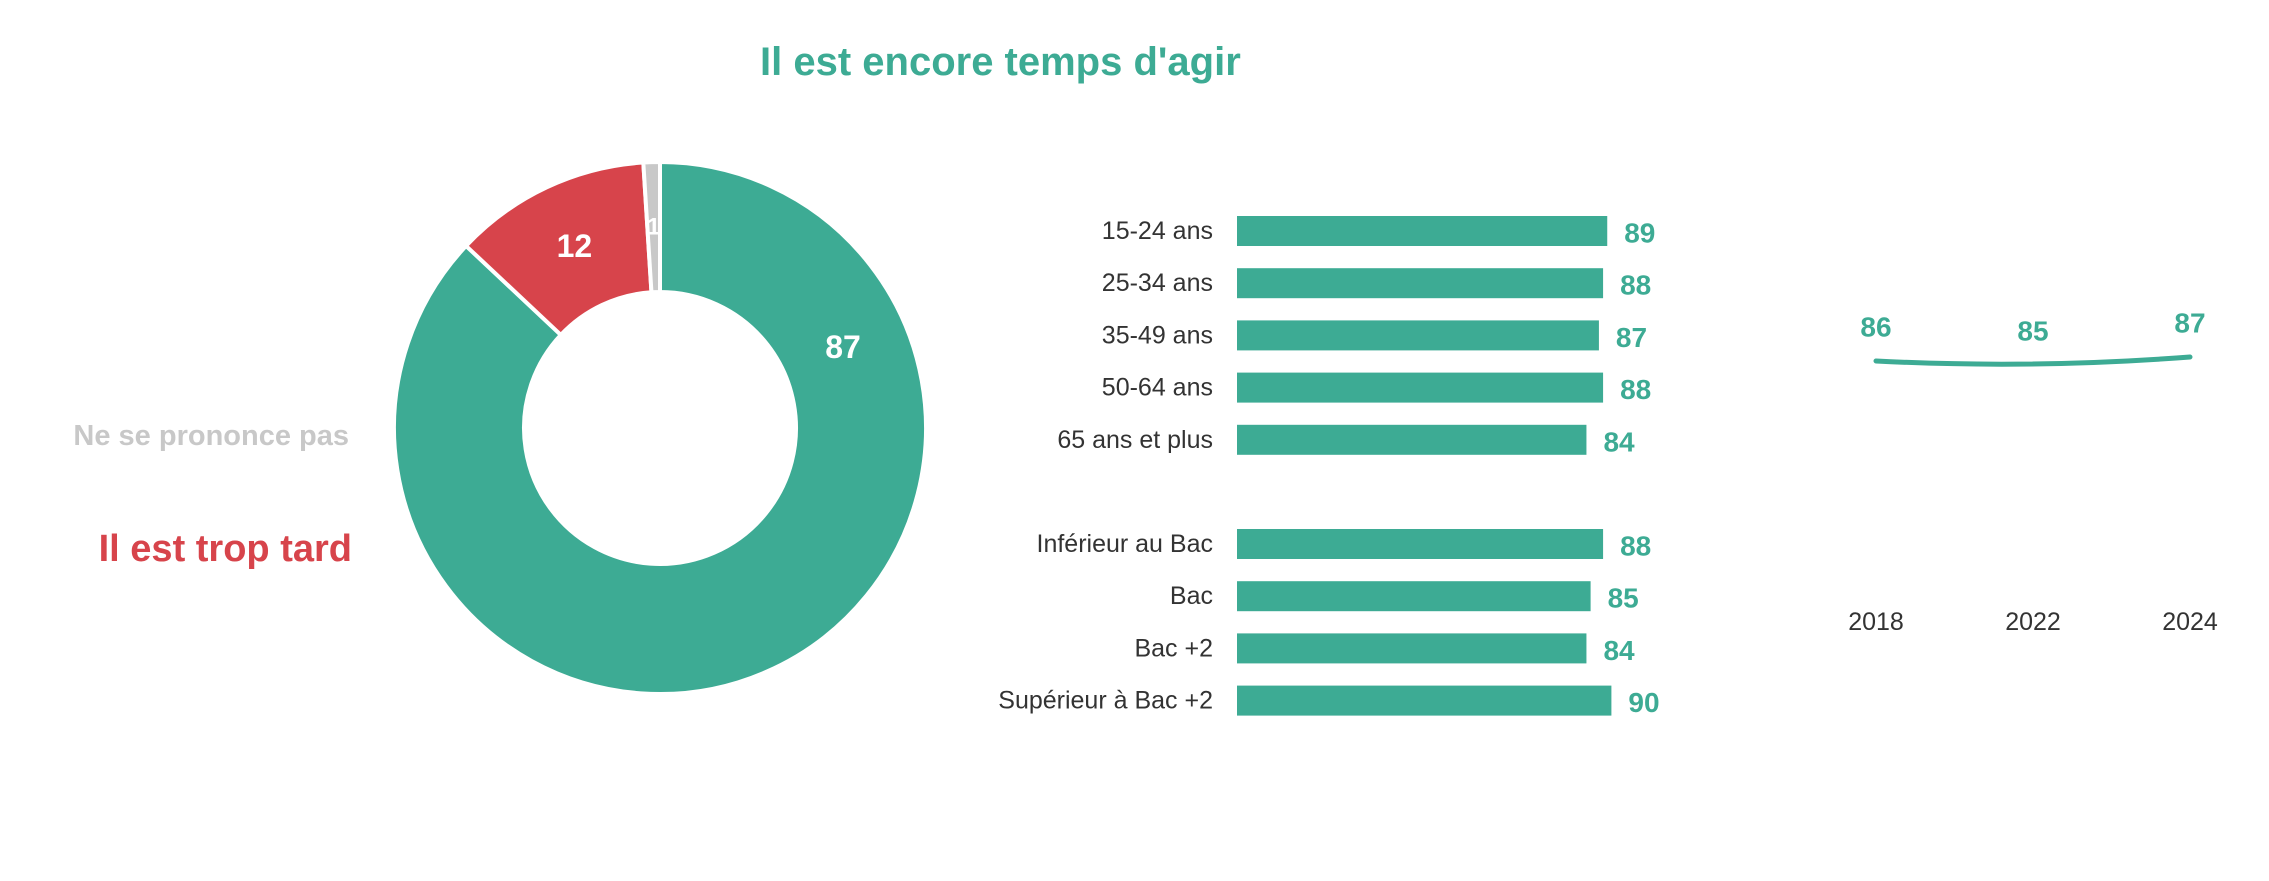 The width and height of the screenshot is (2269, 881). I want to click on bar-value-label: 89, so click(1639, 233).